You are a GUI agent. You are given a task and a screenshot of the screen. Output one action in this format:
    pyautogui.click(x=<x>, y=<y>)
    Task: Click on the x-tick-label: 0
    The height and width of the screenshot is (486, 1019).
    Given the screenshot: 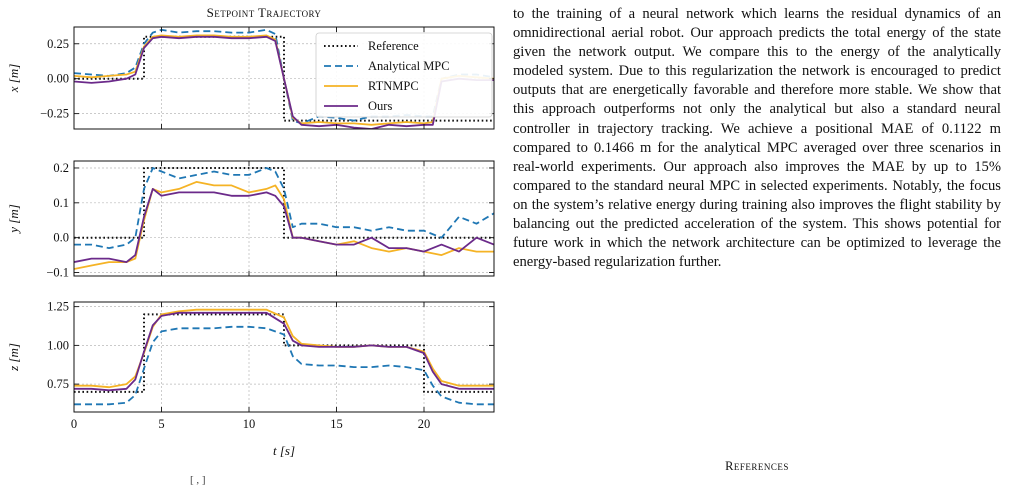 What is the action you would take?
    pyautogui.click(x=74, y=424)
    